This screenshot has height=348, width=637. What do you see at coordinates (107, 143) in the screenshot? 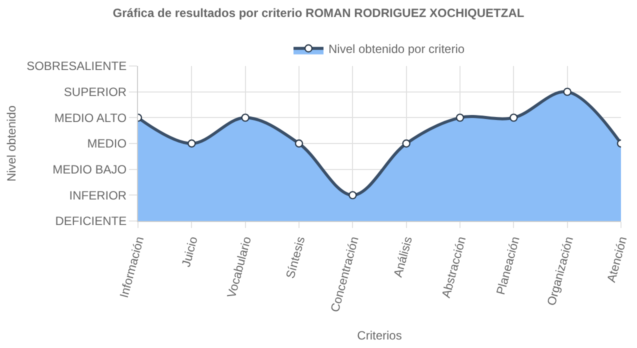
I see `category-label: MEDIO` at bounding box center [107, 143].